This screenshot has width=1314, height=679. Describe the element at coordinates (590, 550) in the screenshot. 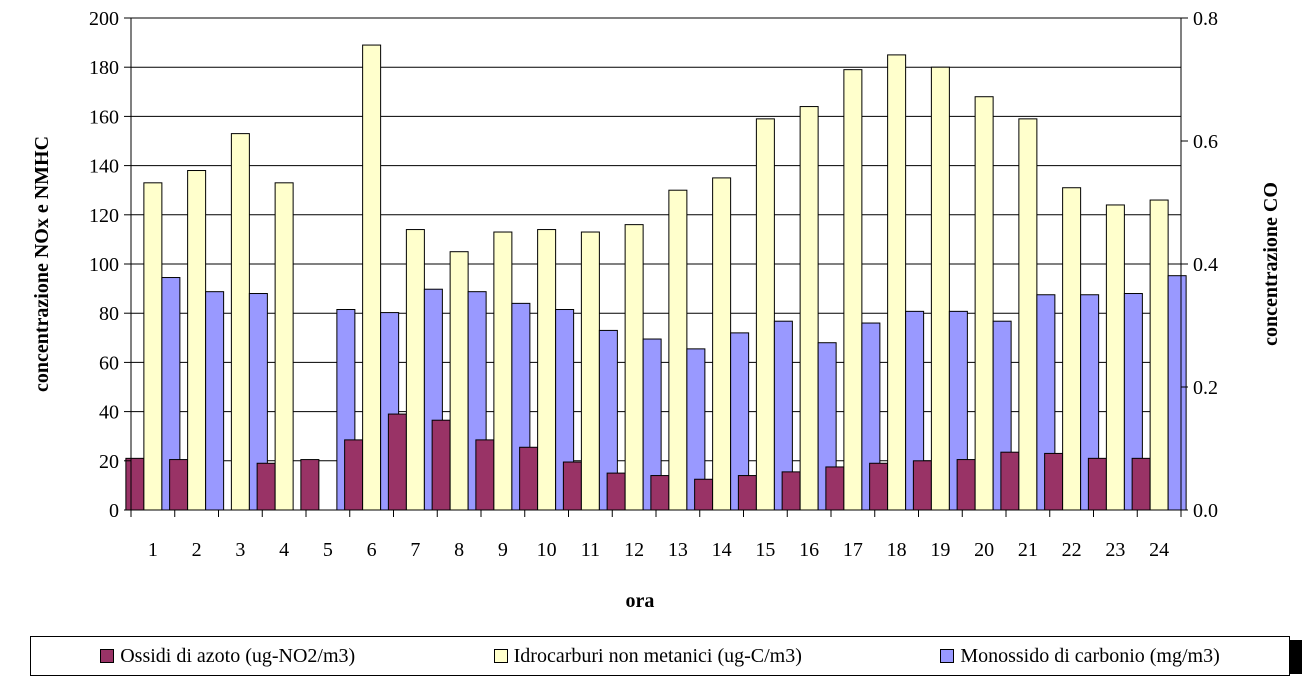

I see `x-tick-label: 11` at that location.